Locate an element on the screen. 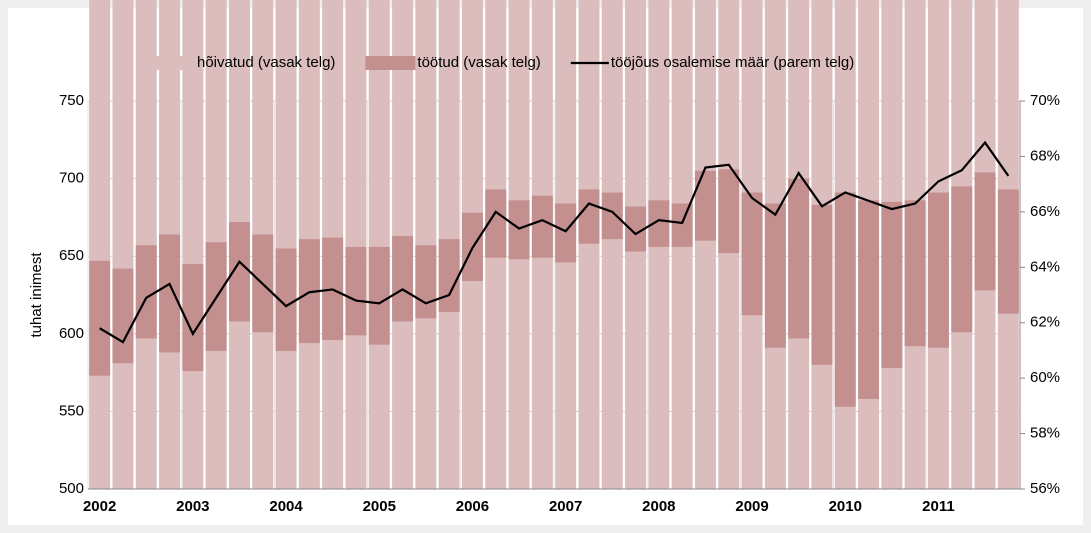 This screenshot has width=1091, height=533. y-tick-label: 750 is located at coordinates (71, 100).